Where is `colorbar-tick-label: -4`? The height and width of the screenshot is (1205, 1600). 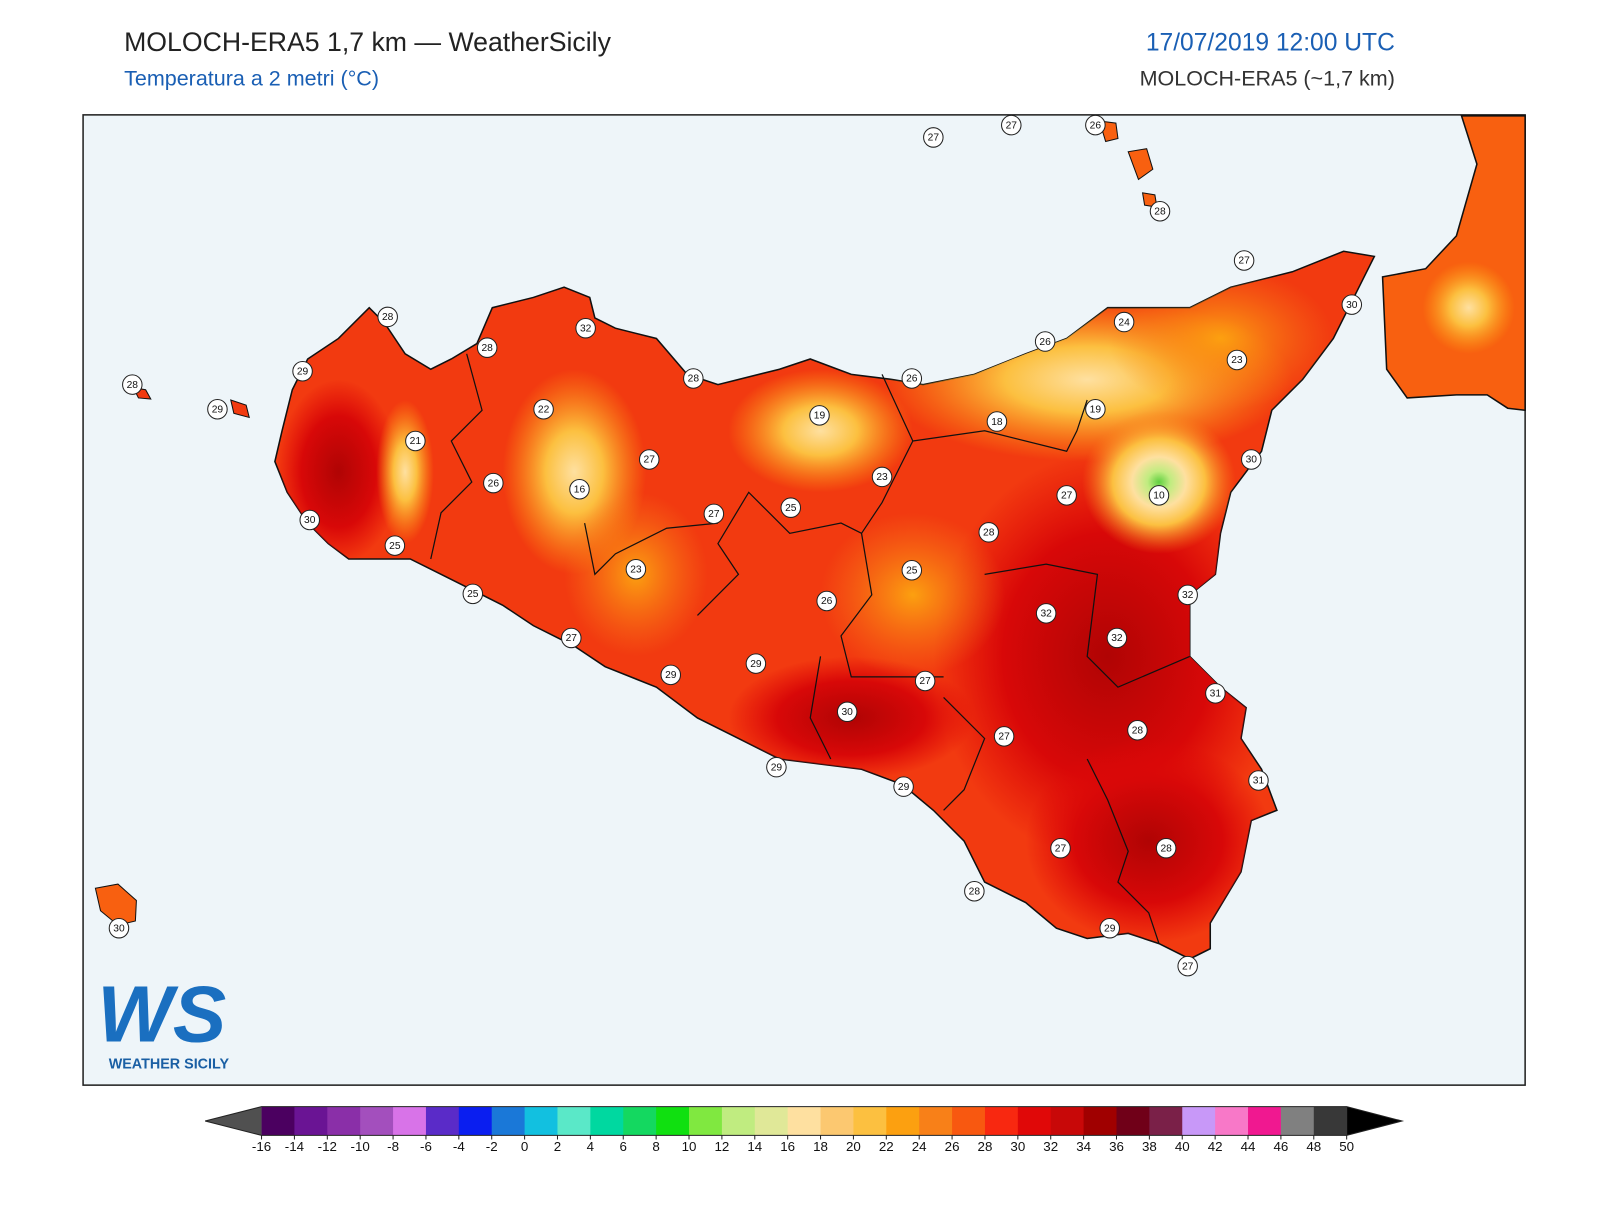
colorbar-tick-label: -4 is located at coordinates (459, 1146).